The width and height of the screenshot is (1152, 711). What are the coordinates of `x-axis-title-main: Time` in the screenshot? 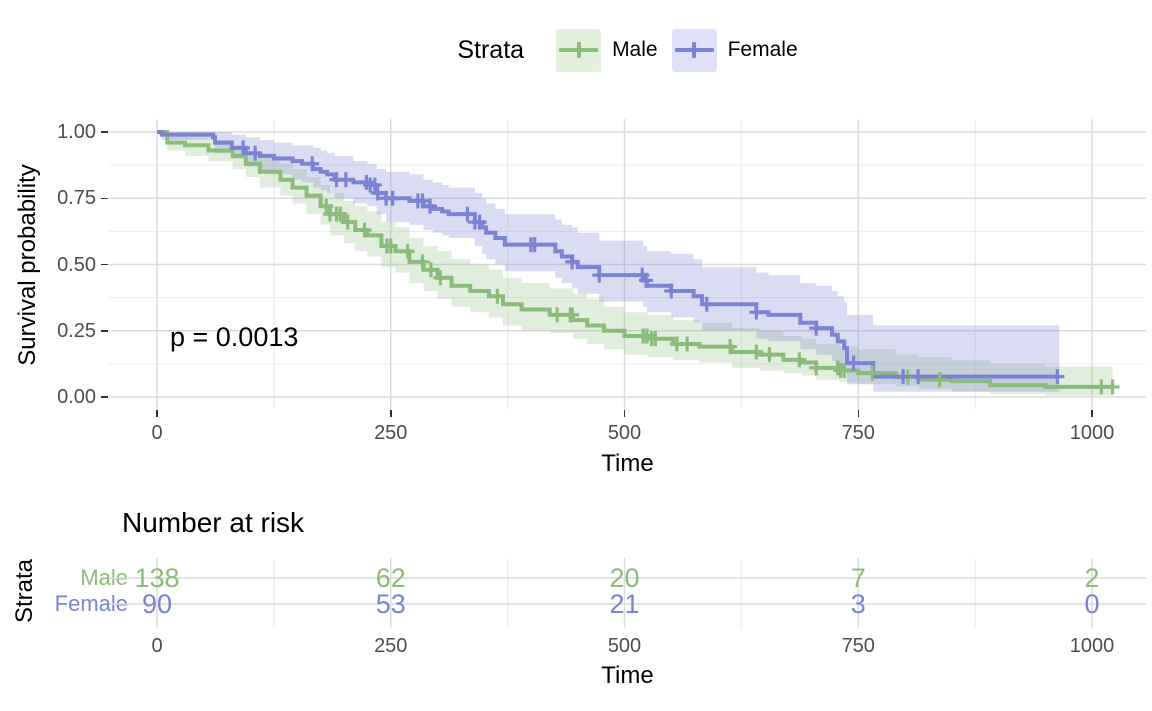 It's located at (627, 463).